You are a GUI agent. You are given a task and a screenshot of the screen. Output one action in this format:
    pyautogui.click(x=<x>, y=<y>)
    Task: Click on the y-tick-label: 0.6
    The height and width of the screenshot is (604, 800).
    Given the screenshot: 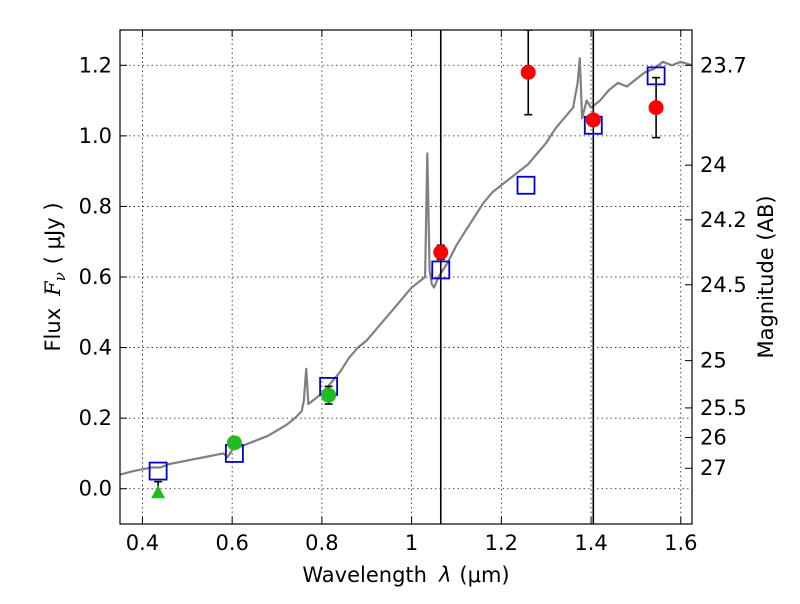 What is the action you would take?
    pyautogui.click(x=95, y=277)
    